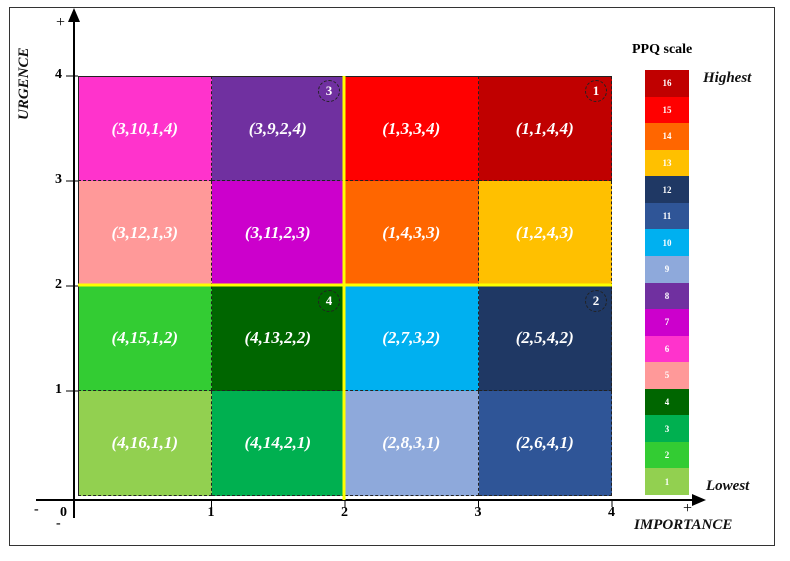 The width and height of the screenshot is (790, 561). Describe the element at coordinates (667, 481) in the screenshot. I see `legend-level-swatch: 1` at that location.